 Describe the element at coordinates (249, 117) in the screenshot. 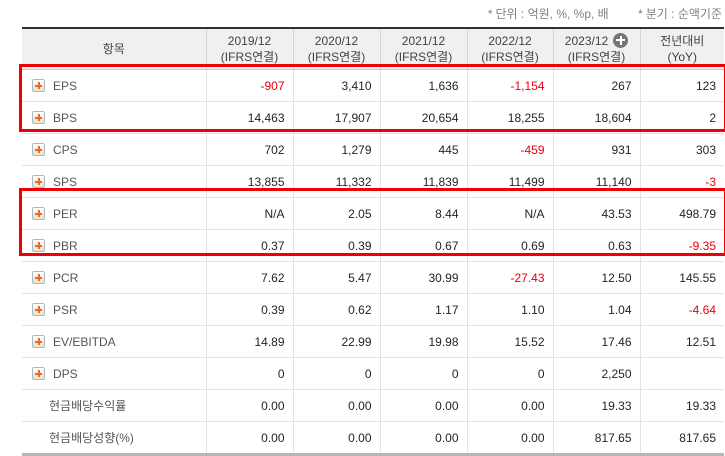

I see `value-cell: 14,463` at that location.